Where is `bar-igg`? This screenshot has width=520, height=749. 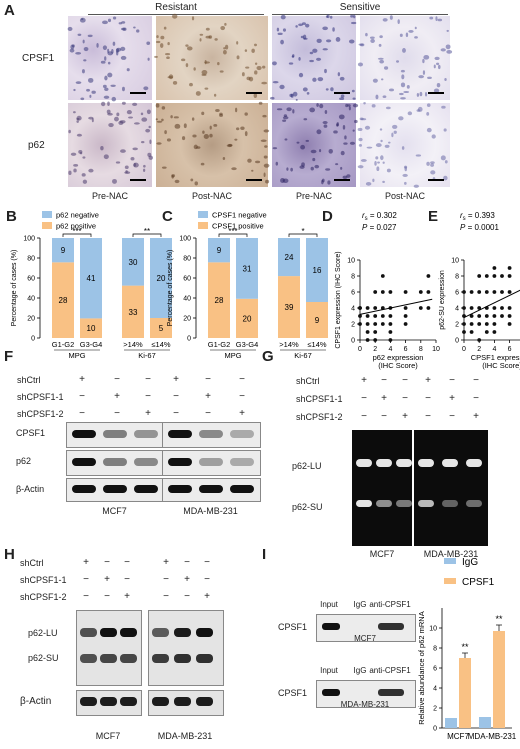 bar-igg is located at coordinates (451, 723).